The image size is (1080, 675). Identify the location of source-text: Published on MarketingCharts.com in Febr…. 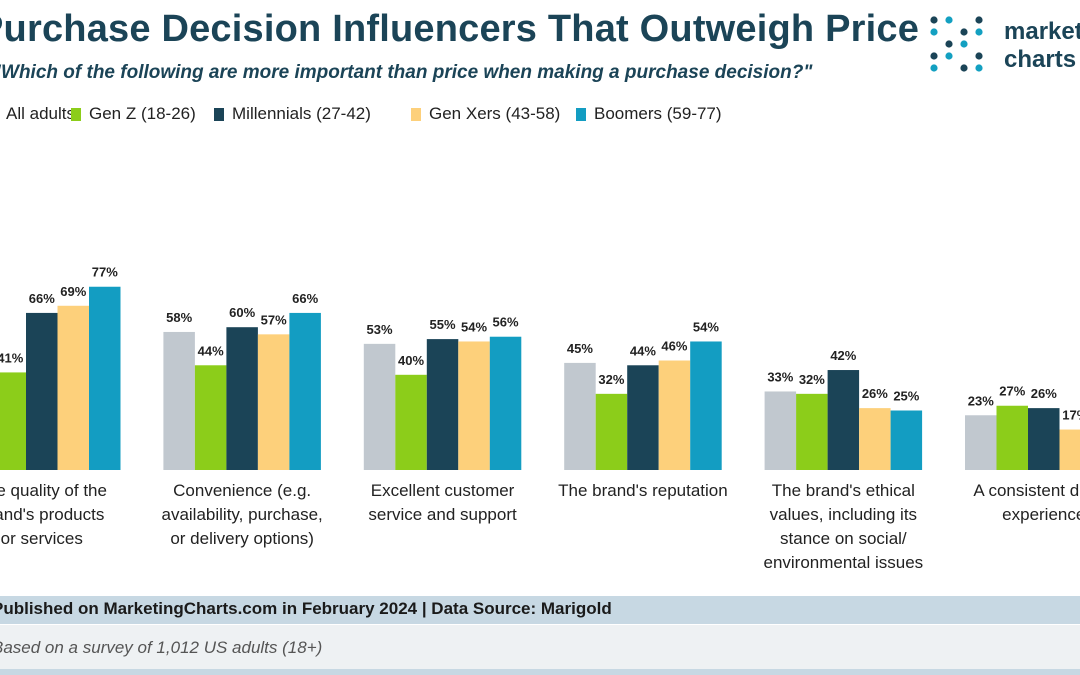
(306, 608).